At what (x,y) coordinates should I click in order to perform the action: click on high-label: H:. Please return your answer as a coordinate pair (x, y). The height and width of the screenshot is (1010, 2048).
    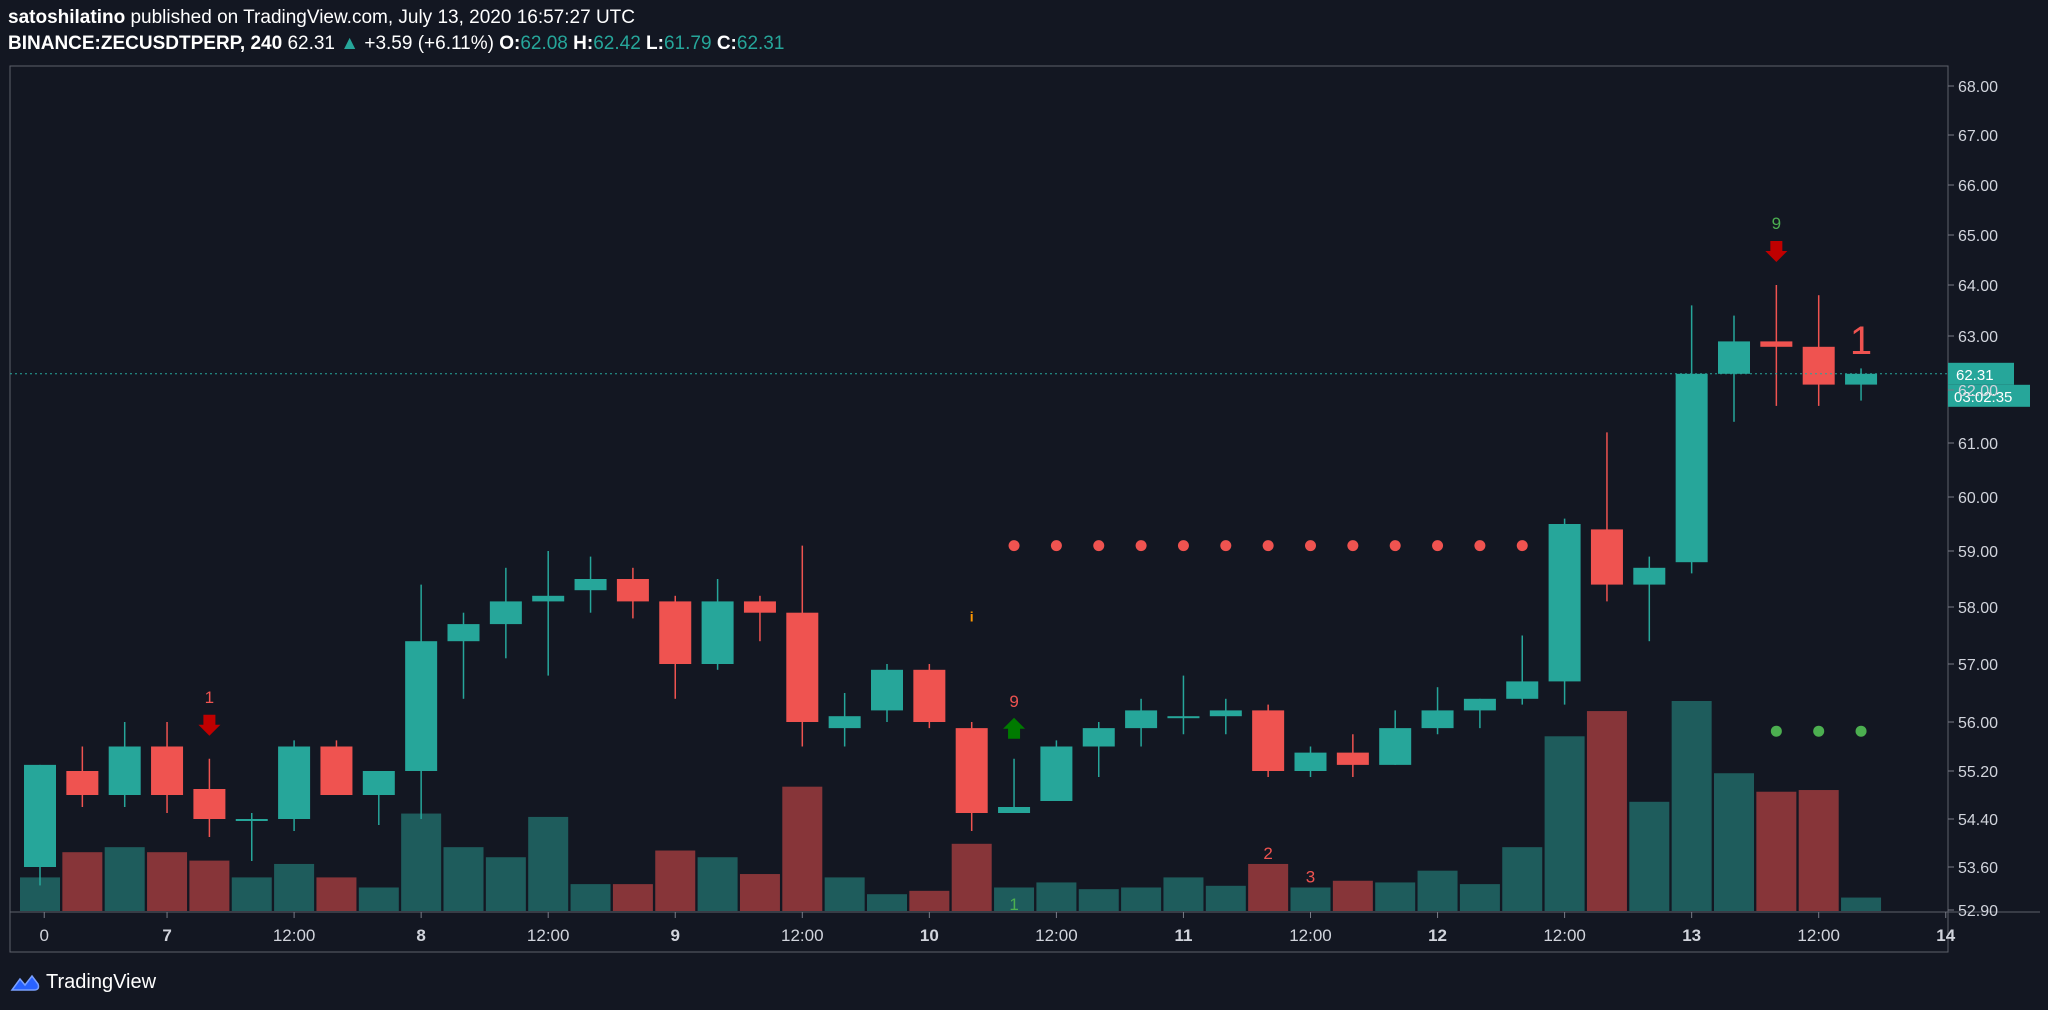
    Looking at the image, I should click on (583, 43).